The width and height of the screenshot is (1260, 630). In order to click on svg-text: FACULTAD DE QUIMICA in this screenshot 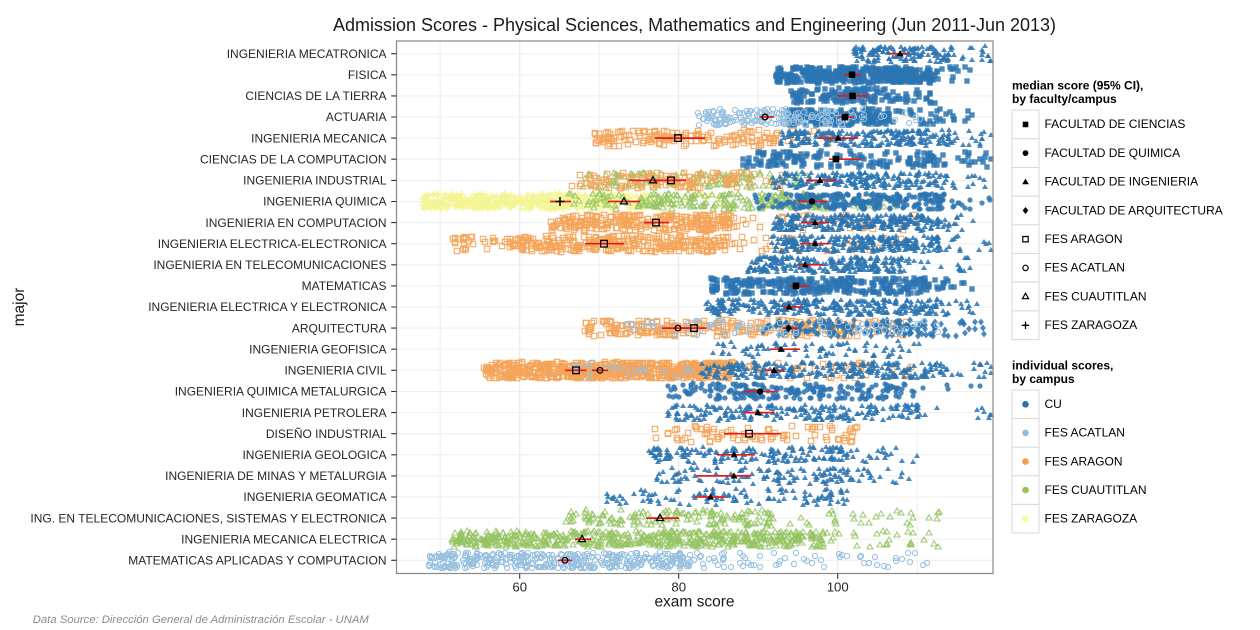, I will do `click(1113, 153)`.